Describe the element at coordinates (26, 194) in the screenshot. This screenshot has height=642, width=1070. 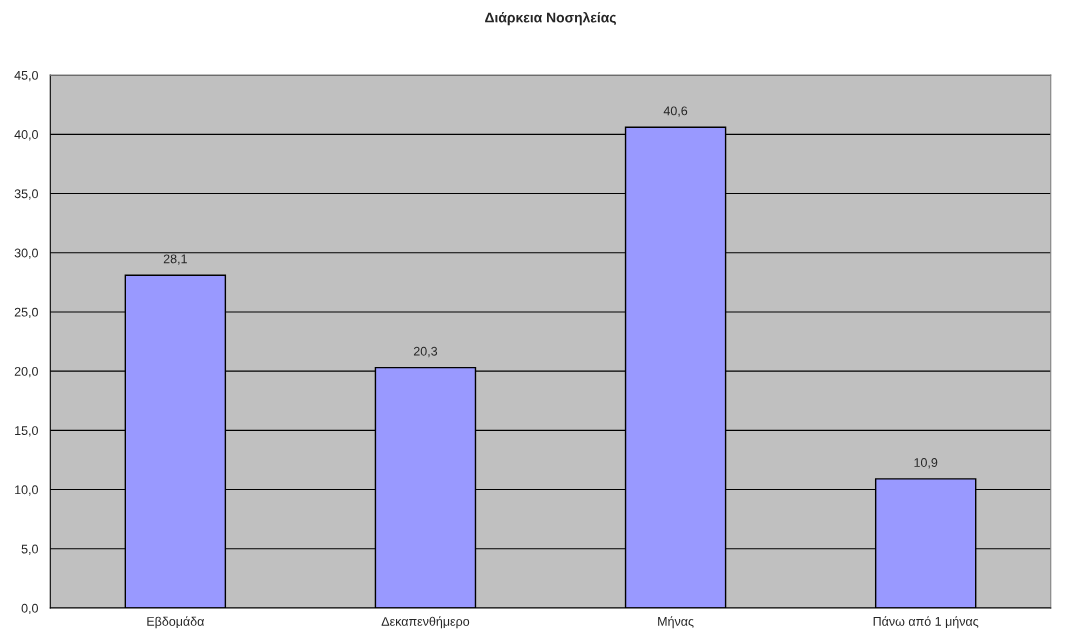
I see `y-tick-label: 35,0` at that location.